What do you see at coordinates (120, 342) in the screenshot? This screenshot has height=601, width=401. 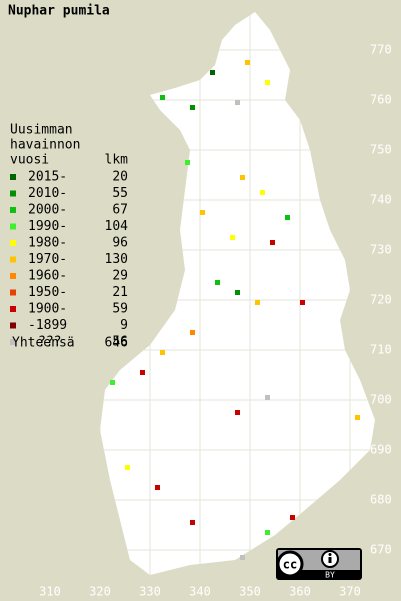 I see `legend-count: 56` at bounding box center [120, 342].